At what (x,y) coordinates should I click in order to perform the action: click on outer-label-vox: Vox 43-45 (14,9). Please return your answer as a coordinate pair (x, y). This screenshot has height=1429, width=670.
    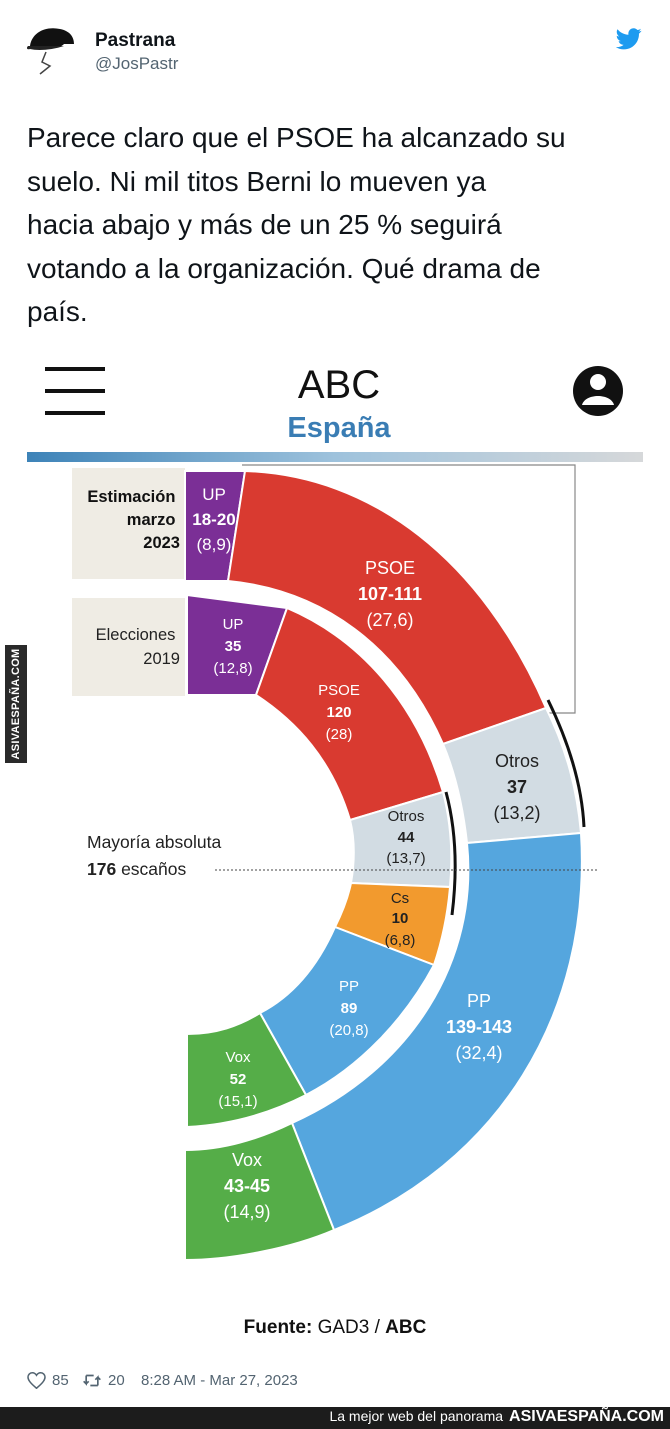
    Looking at the image, I should click on (246, 1186).